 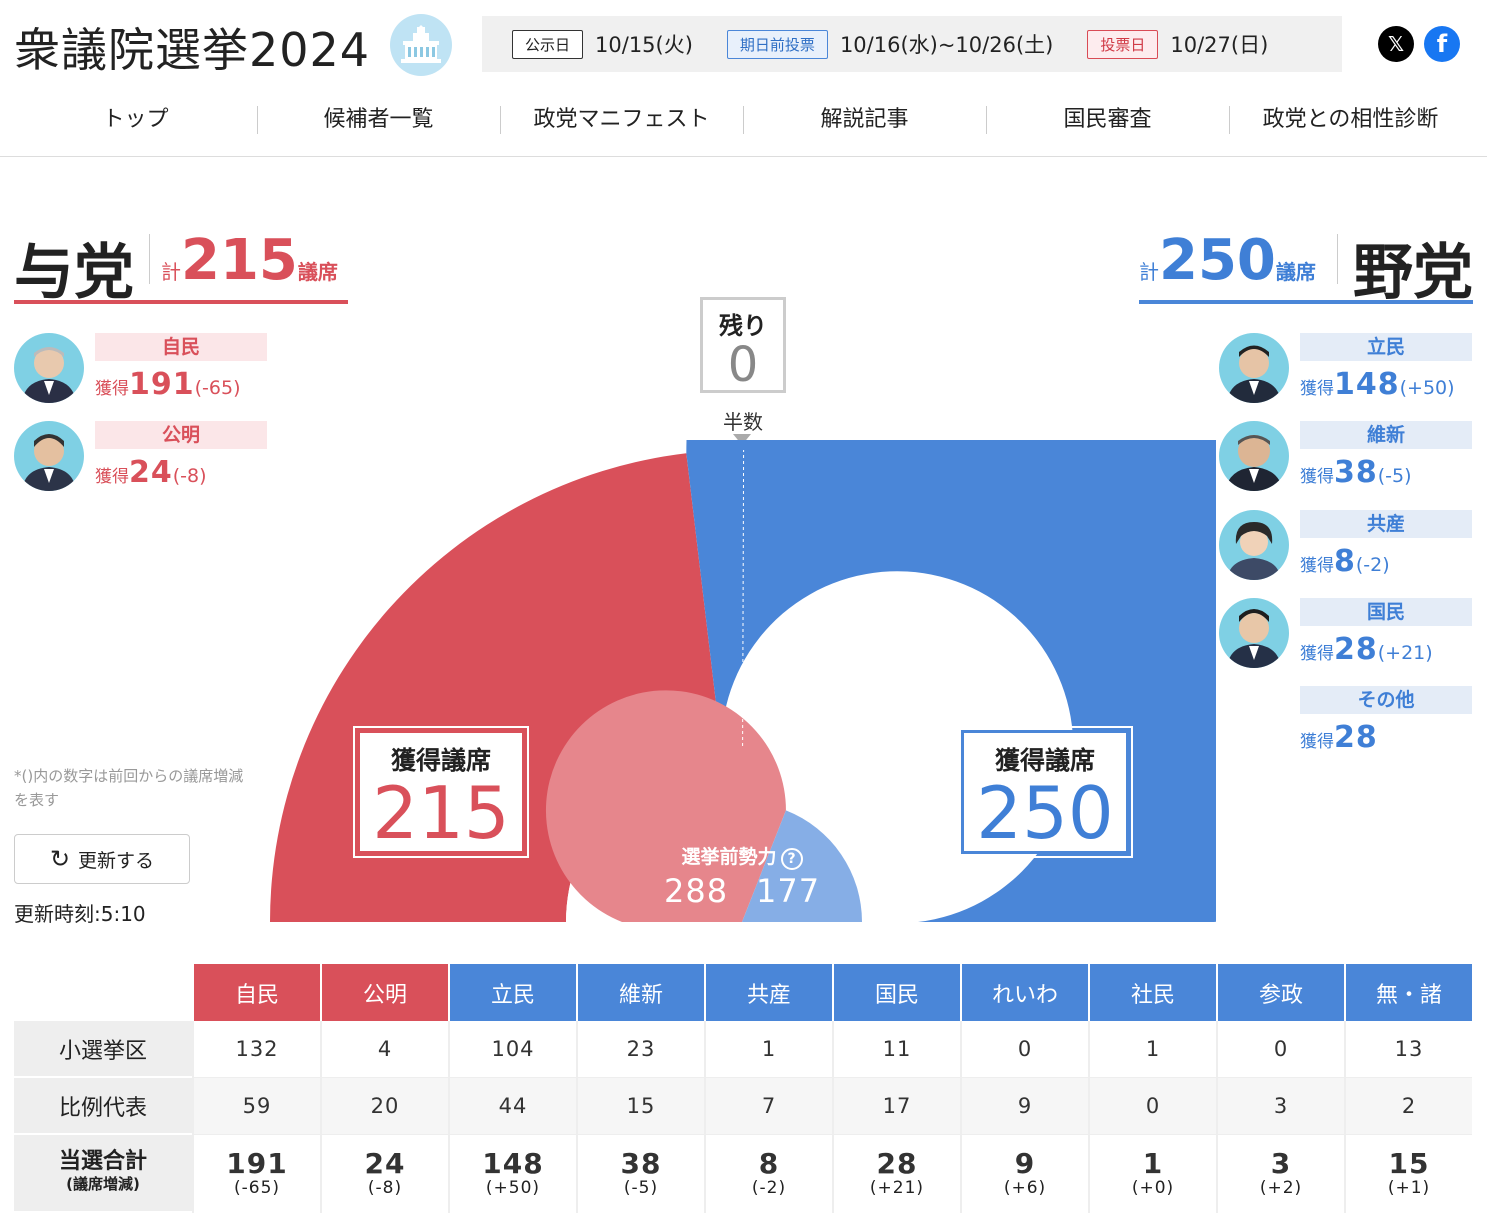 I want to click on diet-building-logo-icon, so click(x=421, y=45).